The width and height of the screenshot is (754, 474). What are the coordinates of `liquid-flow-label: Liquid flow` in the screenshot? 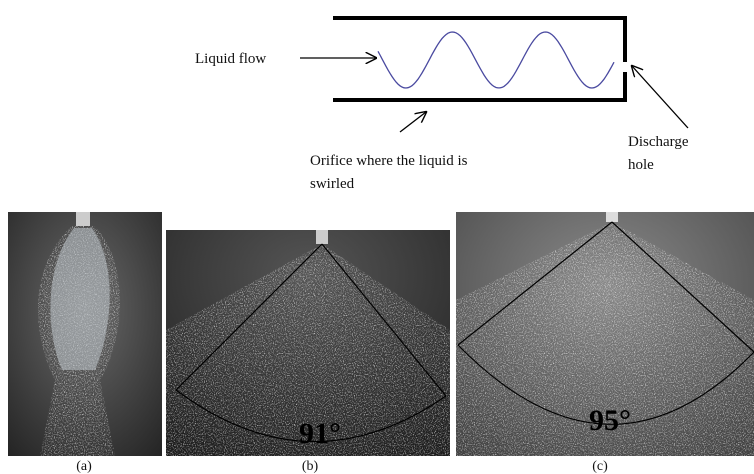 It's located at (230, 59).